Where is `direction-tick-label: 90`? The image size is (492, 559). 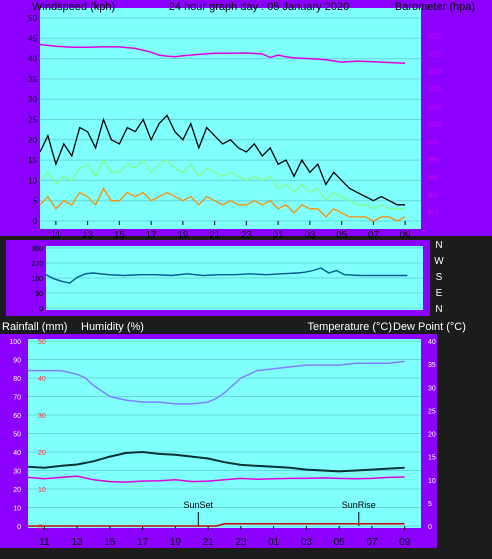
direction-tick-label: 90 is located at coordinates (39, 294).